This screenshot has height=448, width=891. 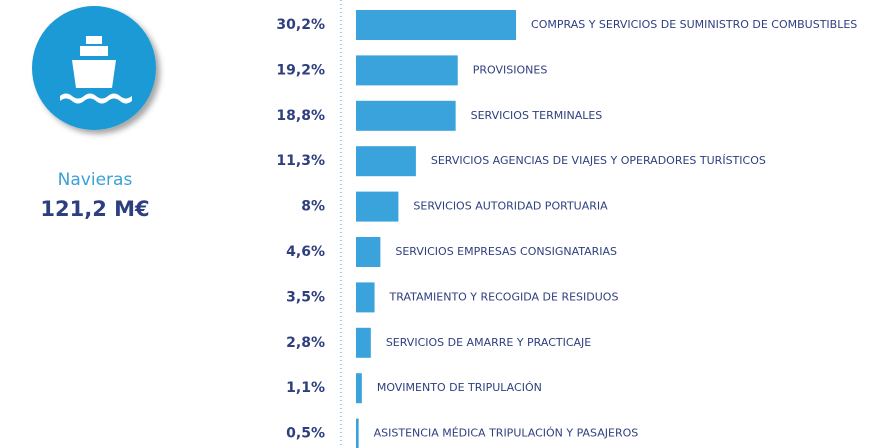 What do you see at coordinates (506, 251) in the screenshot?
I see `category-label: SERVICIOS EMPRESAS CONSIGNATARIAS` at bounding box center [506, 251].